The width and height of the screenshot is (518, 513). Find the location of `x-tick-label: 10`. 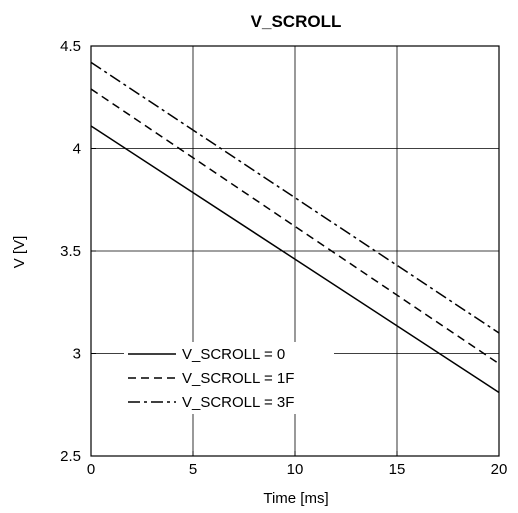

x-tick-label: 10 is located at coordinates (295, 469).